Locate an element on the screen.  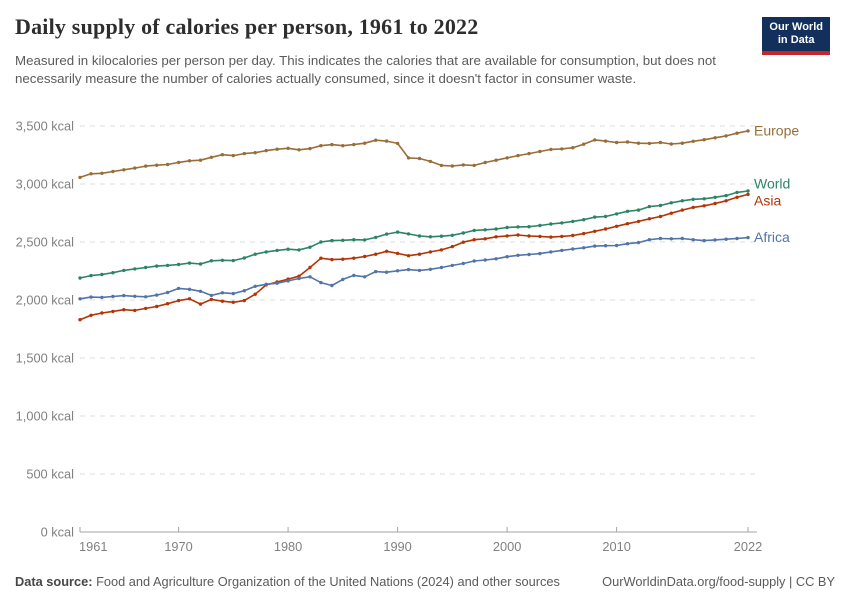
owid-credit-link: OurWorldinData.org/food-supply | CC BY is located at coordinates (718, 581).